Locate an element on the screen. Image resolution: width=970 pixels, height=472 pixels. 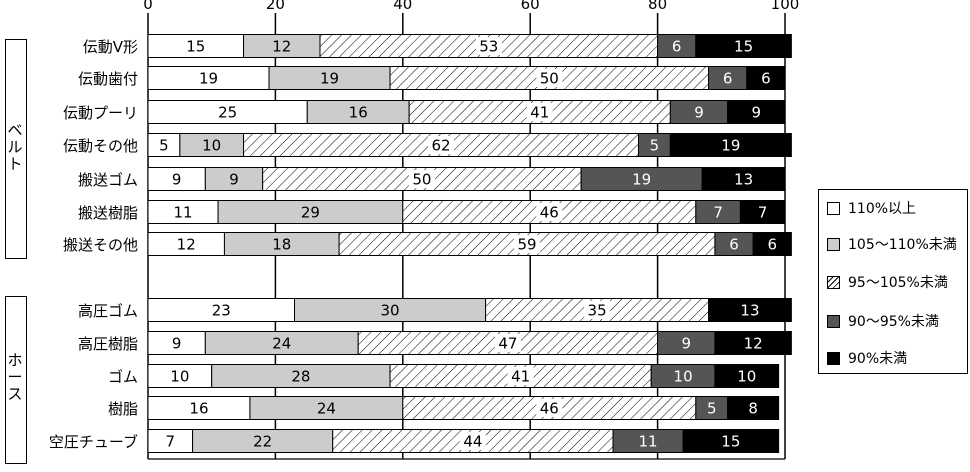
data-label: 29 is located at coordinates (310, 213).